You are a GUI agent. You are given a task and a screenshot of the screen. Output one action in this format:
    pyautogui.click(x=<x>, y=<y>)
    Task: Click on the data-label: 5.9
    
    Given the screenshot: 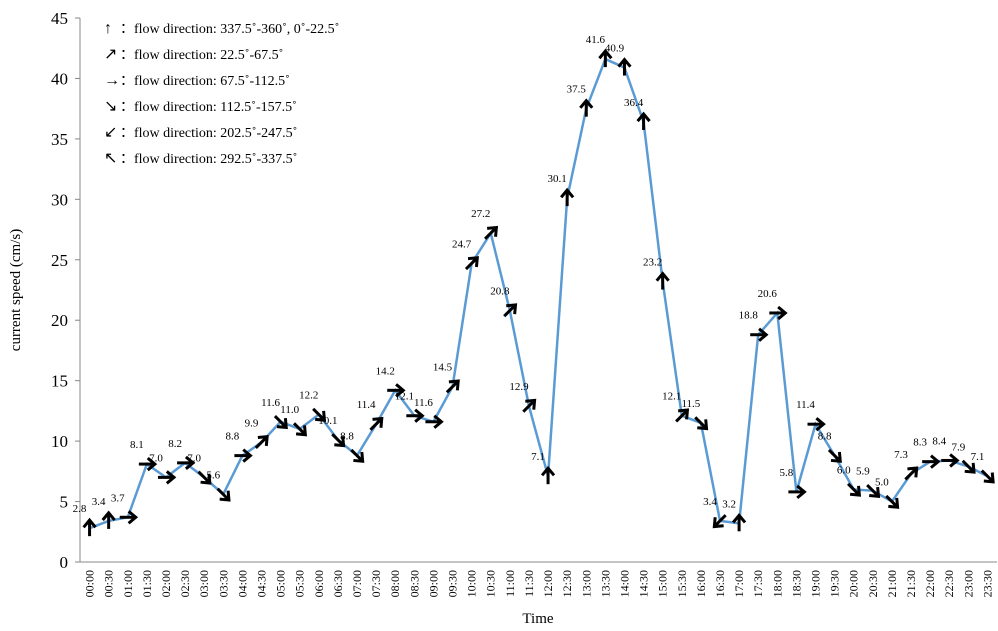 What is the action you would take?
    pyautogui.click(x=863, y=472)
    